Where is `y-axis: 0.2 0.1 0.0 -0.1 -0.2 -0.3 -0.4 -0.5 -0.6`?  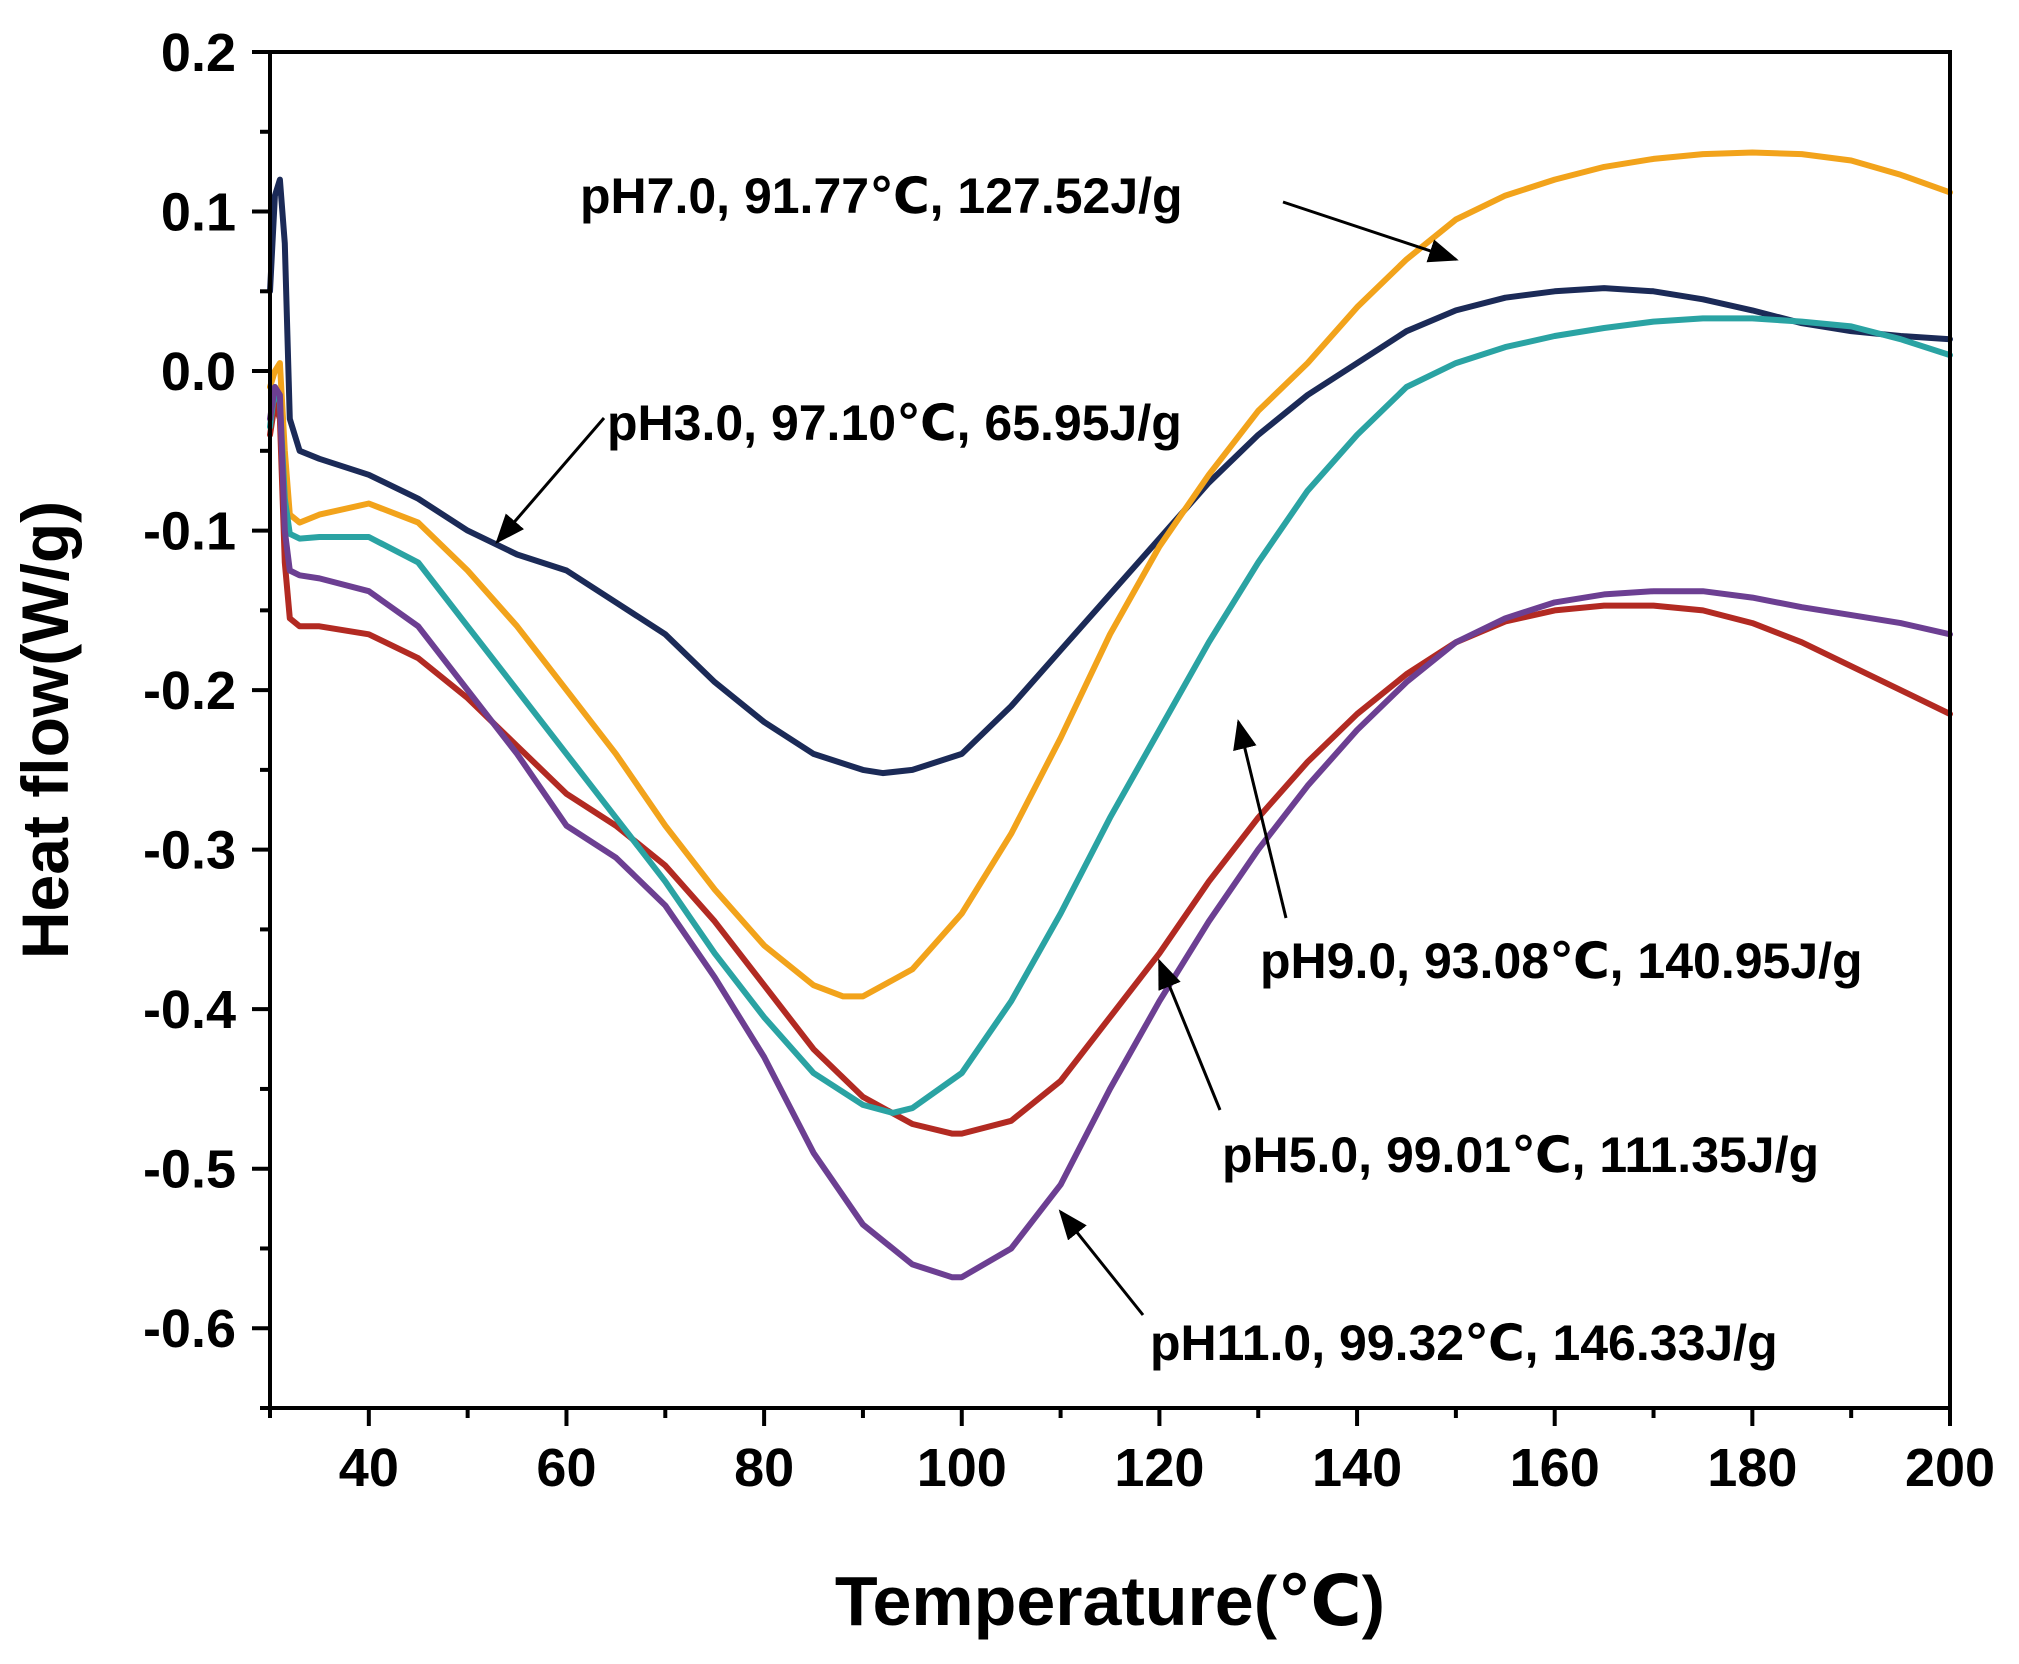
y-axis: 0.2 0.1 0.0 -0.1 -0.2 -0.3 -0.4 -0.5 -0.6 is located at coordinates (206, 716).